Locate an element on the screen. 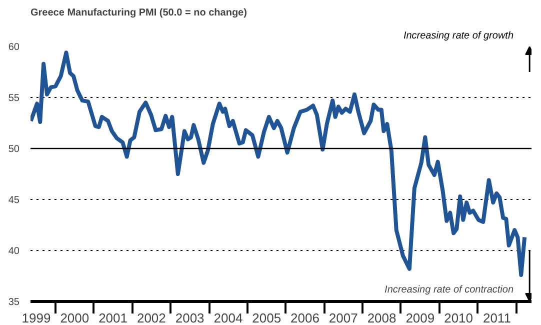 Image resolution: width=541 pixels, height=325 pixels. x-tick-label: 2010 is located at coordinates (459, 317).